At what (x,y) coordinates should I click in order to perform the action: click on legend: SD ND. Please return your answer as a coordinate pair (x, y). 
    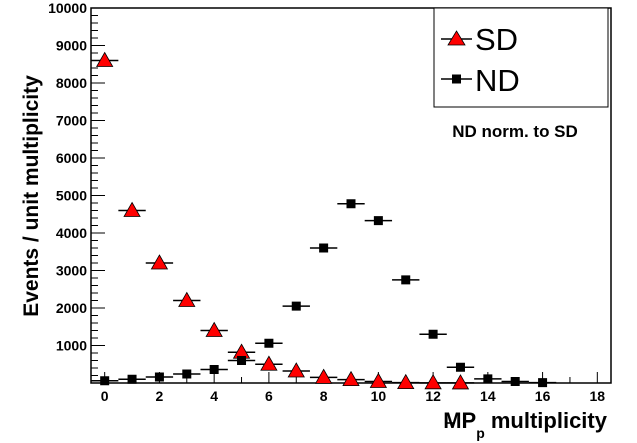
    Looking at the image, I should click on (521, 57).